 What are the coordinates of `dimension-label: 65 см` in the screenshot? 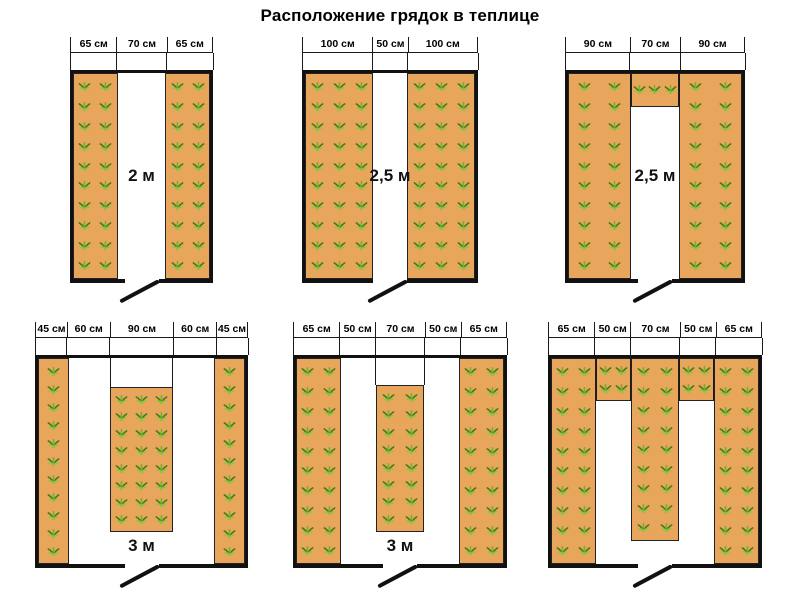 It's located at (571, 329).